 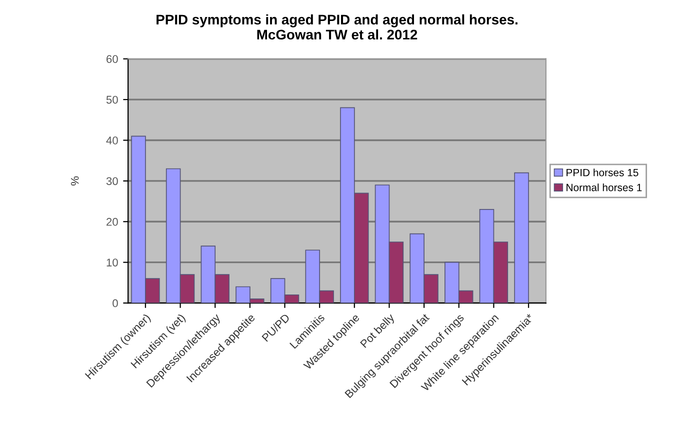 I want to click on legend-label: PPID horses 15, so click(x=602, y=172).